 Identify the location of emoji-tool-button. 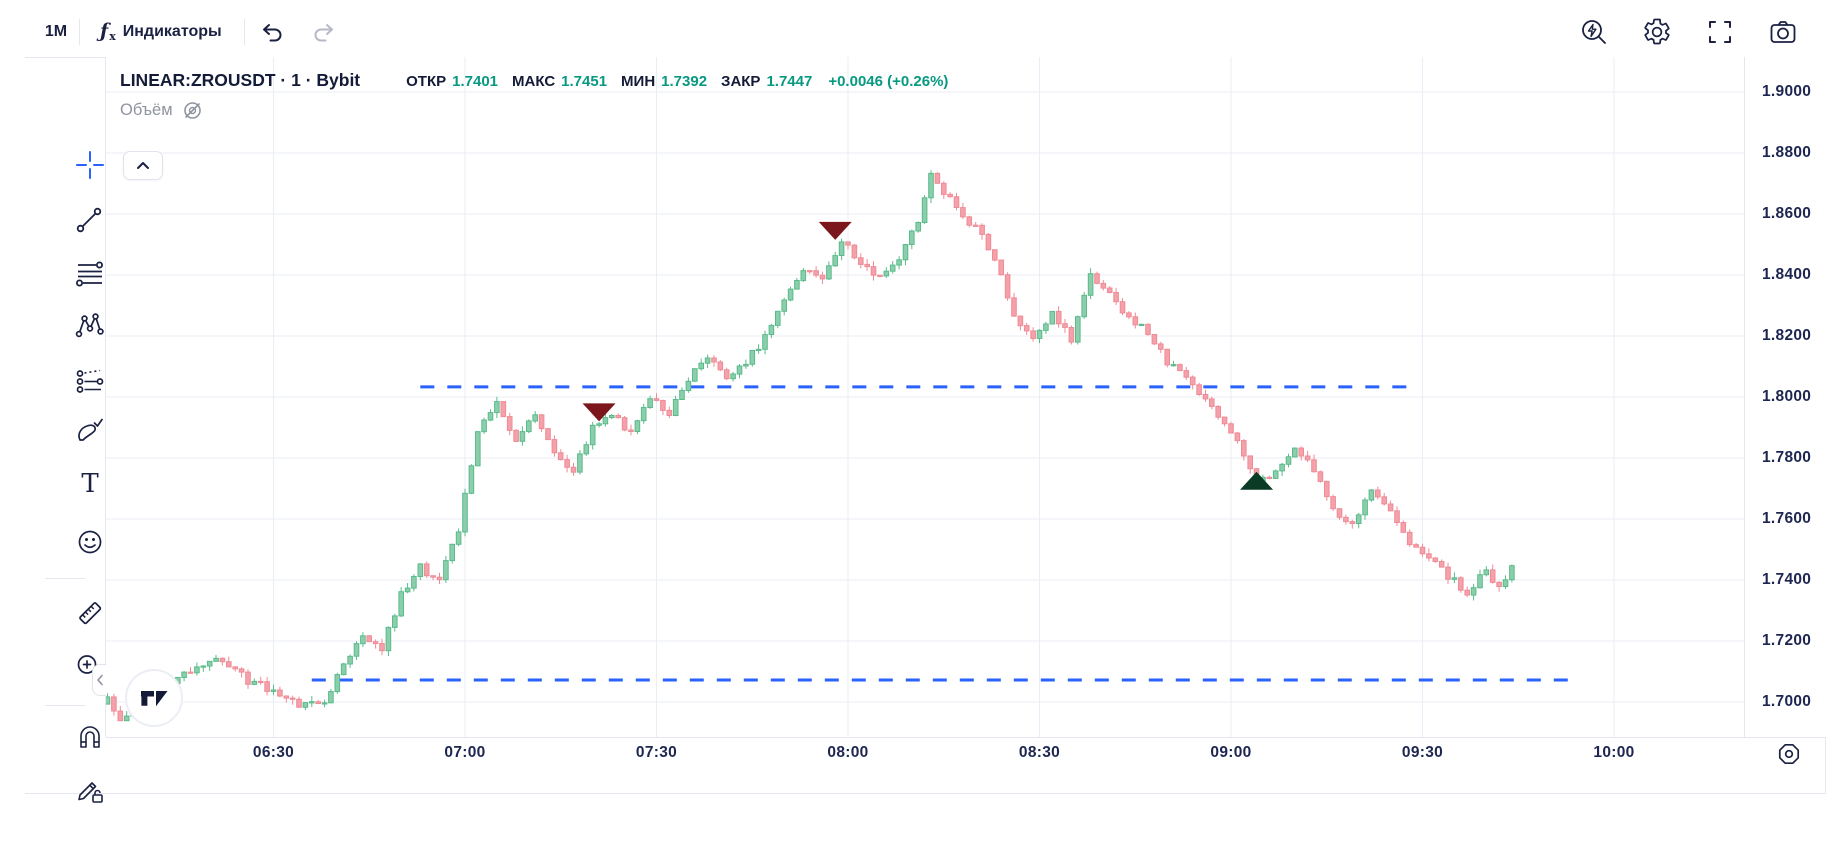
(90, 542).